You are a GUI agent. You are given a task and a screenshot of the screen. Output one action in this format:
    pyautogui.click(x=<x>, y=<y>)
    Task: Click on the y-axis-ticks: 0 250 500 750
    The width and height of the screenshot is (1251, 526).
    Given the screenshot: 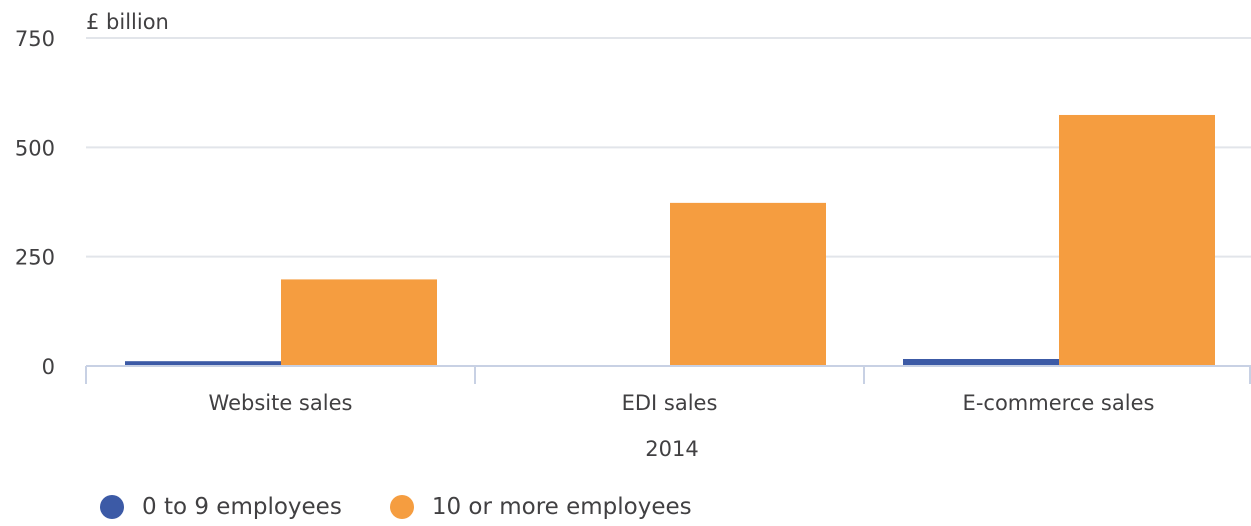 What is the action you would take?
    pyautogui.click(x=35, y=203)
    